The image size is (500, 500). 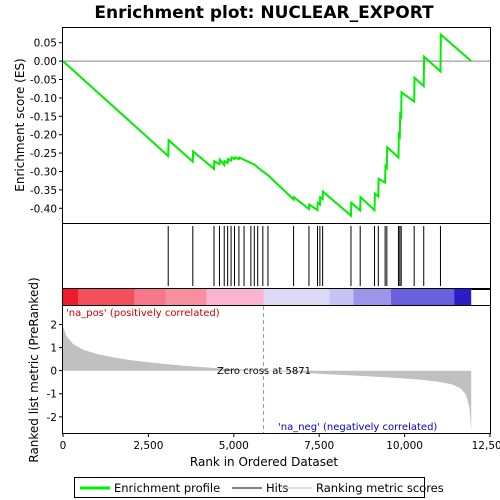 What do you see at coordinates (234, 446) in the screenshot?
I see `x-tick-label: 5,000` at bounding box center [234, 446].